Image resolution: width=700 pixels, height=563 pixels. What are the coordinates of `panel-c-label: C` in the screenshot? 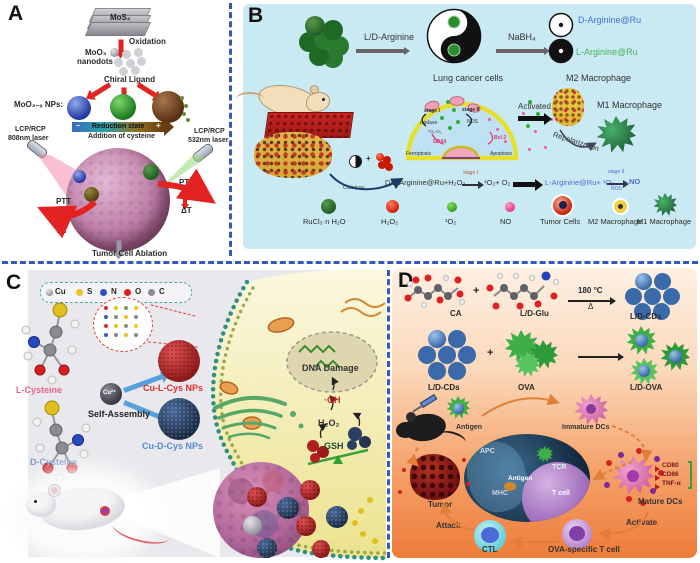 It's located at (14, 282).